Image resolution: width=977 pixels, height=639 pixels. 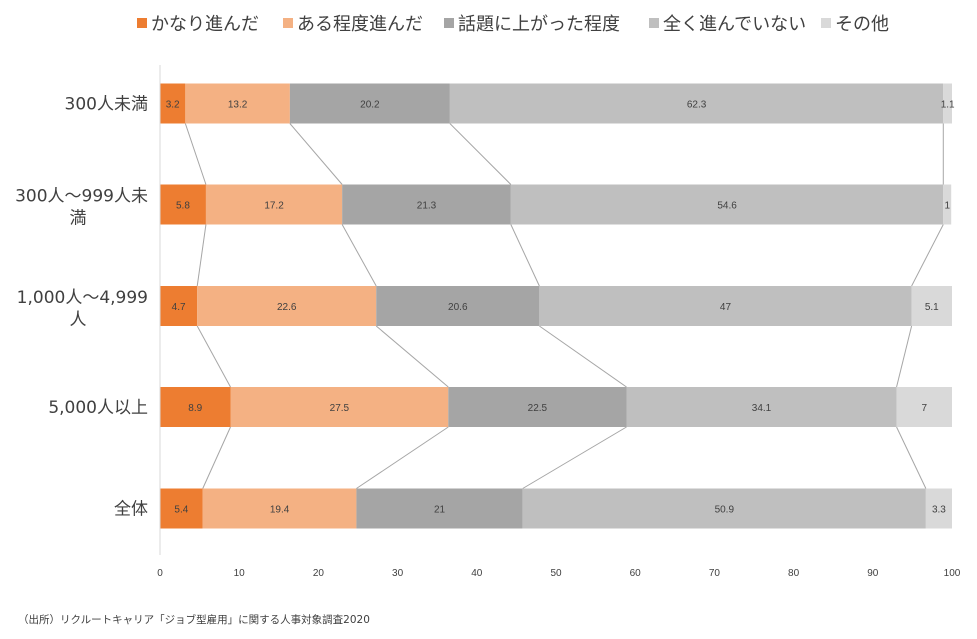 I want to click on data-label: 22.5, so click(x=538, y=408).